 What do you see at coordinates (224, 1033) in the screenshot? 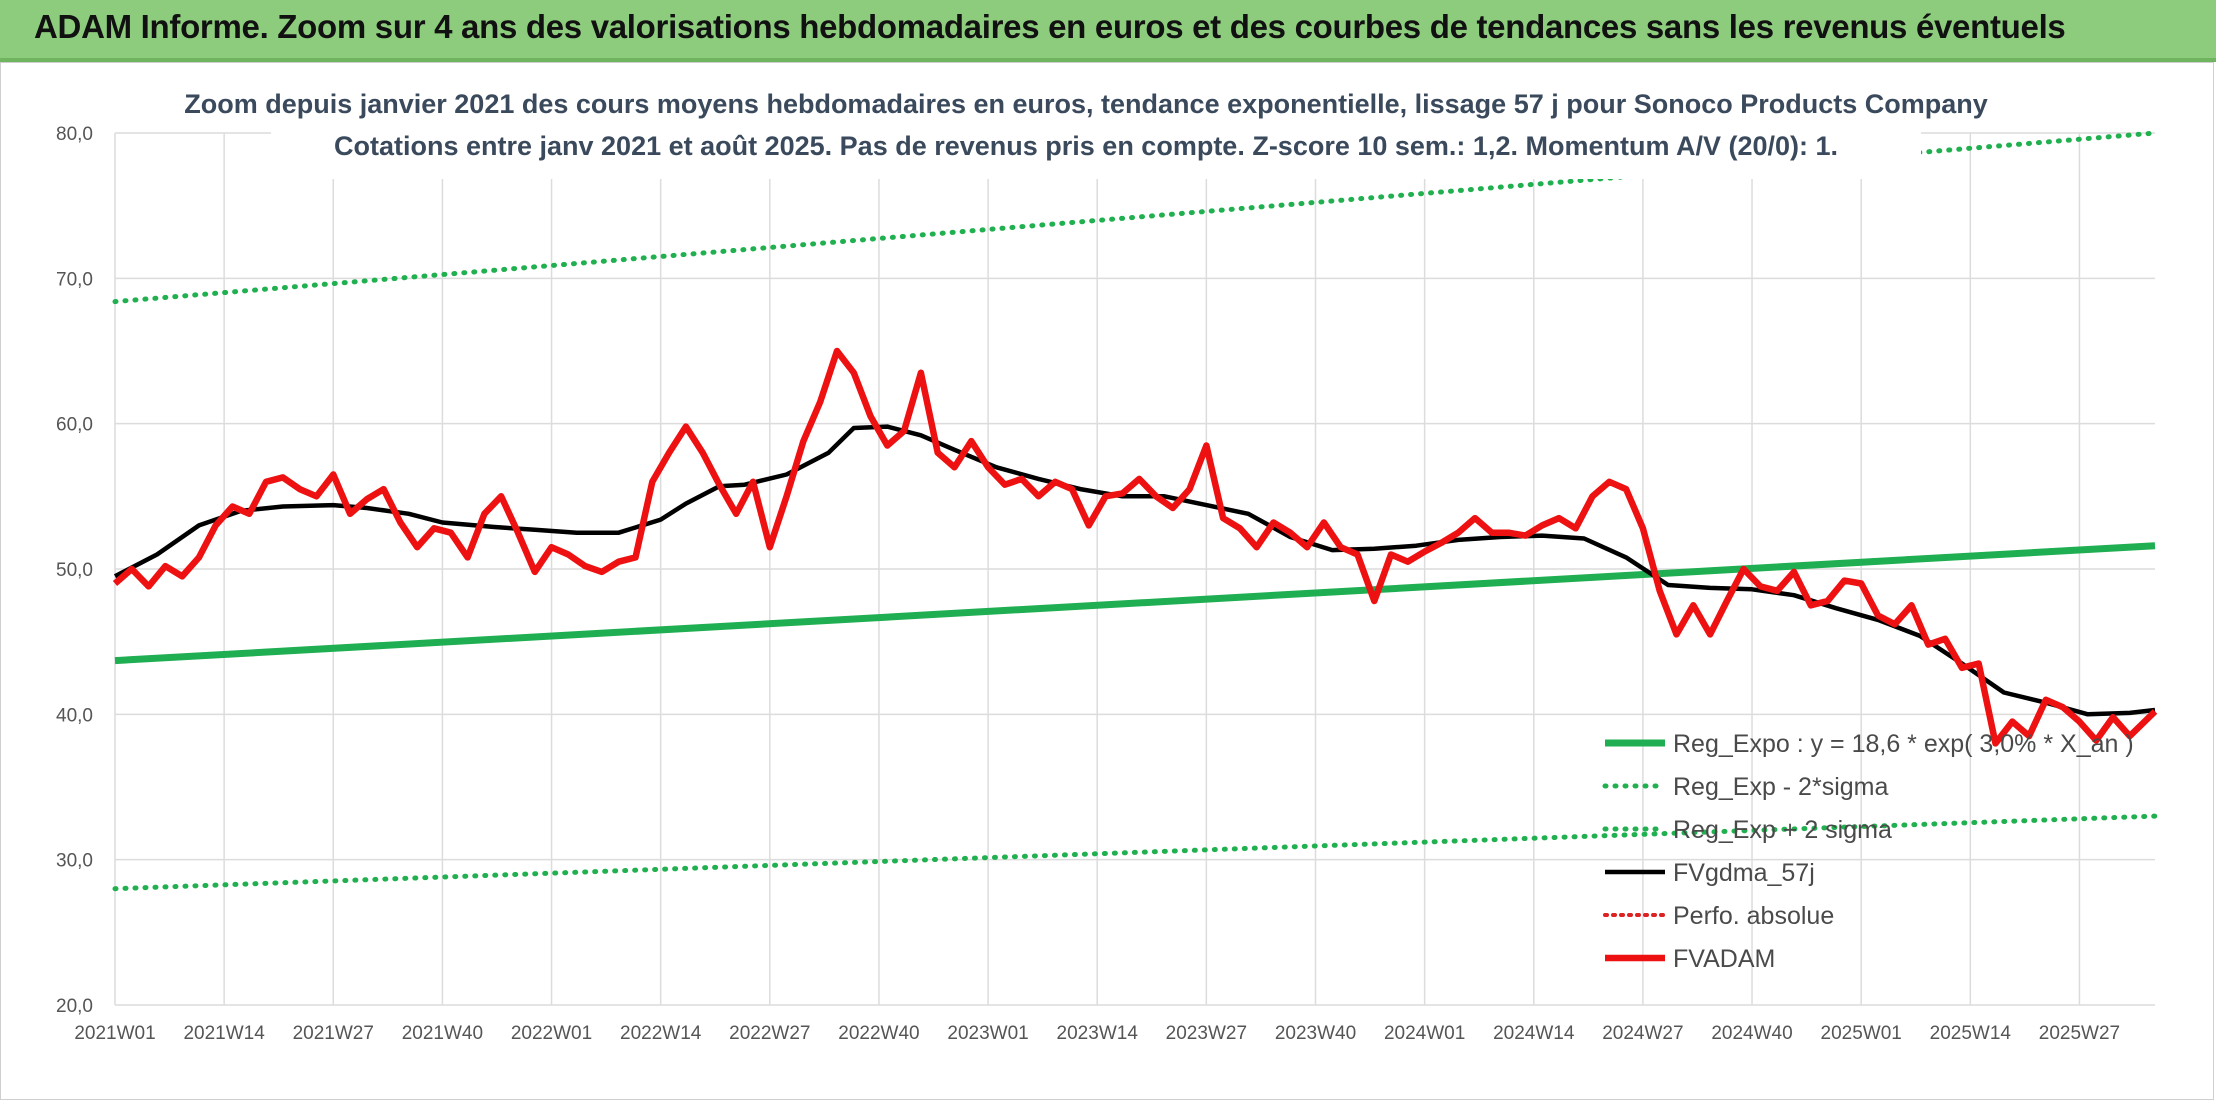
I see `x-tick-label: 2021W14` at bounding box center [224, 1033].